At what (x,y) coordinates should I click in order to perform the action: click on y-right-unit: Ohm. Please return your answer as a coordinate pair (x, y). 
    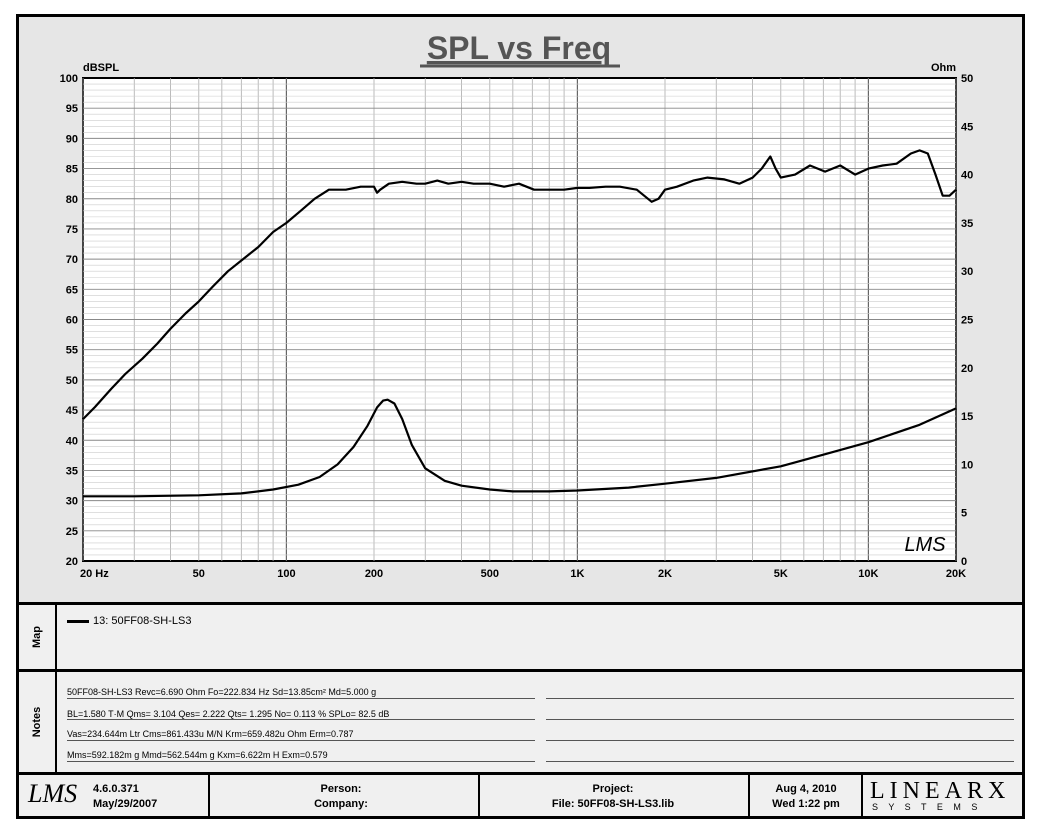
    Looking at the image, I should click on (943, 68).